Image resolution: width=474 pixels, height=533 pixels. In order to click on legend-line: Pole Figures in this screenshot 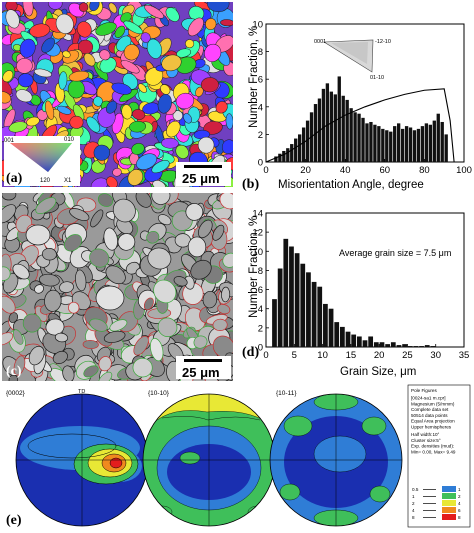, I will do `click(424, 390)`.